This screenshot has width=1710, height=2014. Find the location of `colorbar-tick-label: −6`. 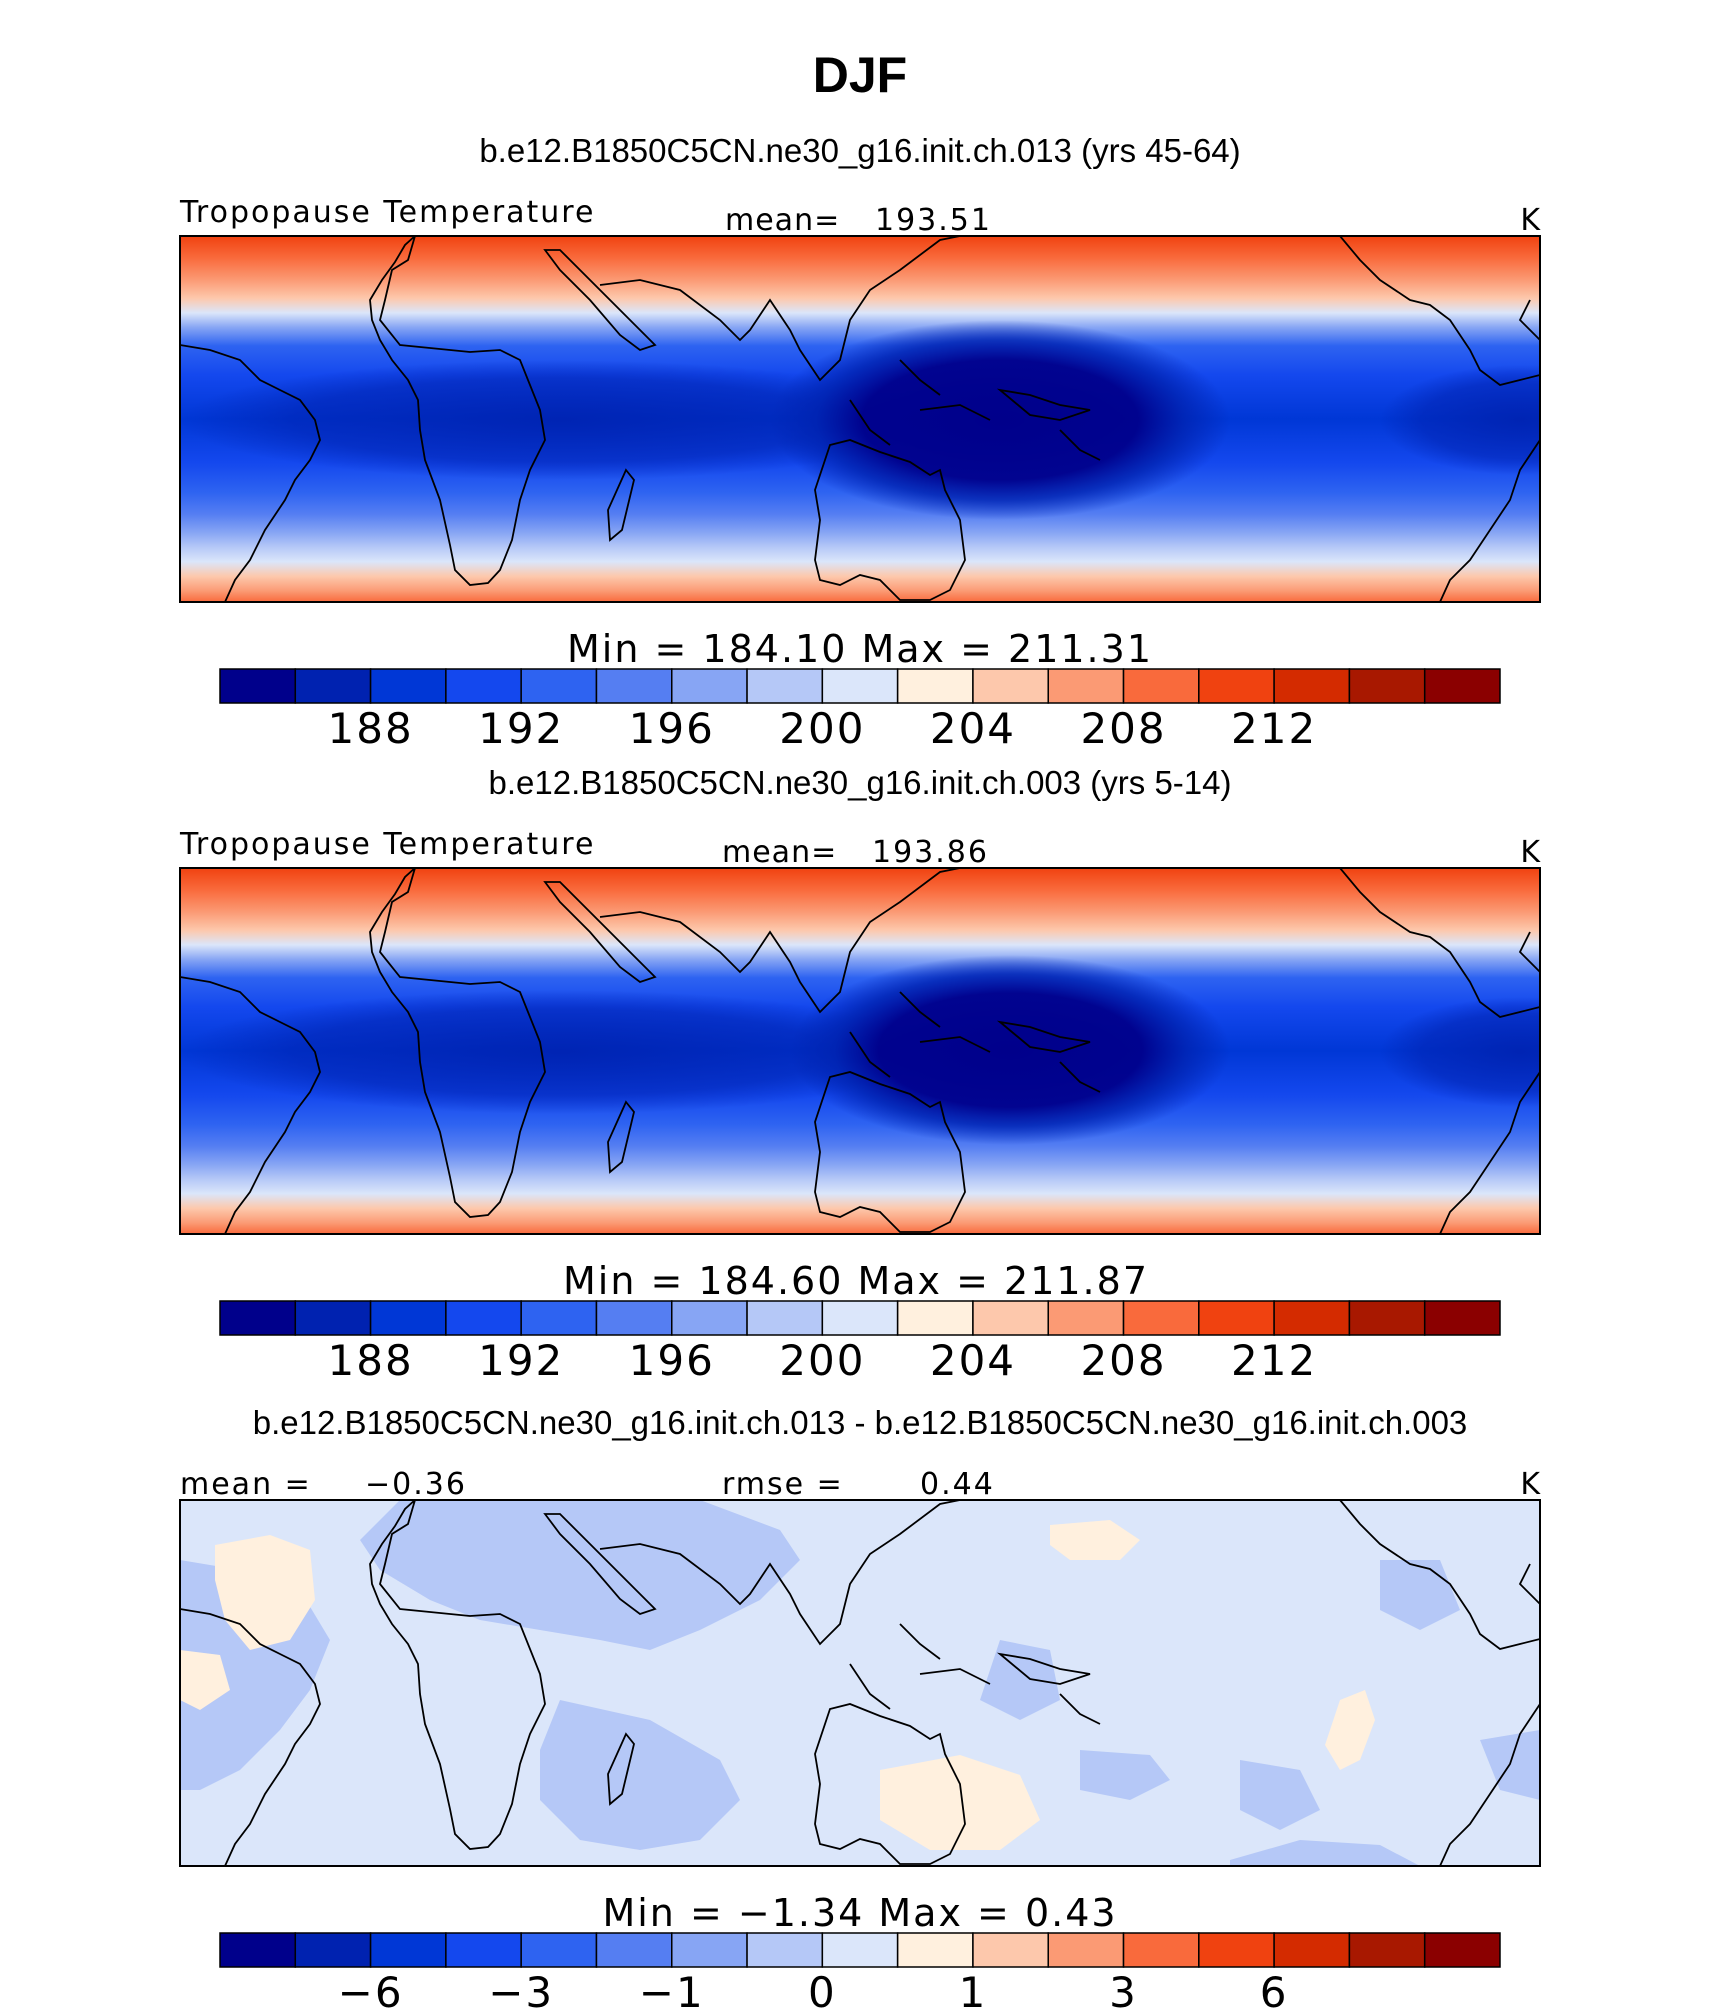

colorbar-tick-label: −6 is located at coordinates (371, 1991).